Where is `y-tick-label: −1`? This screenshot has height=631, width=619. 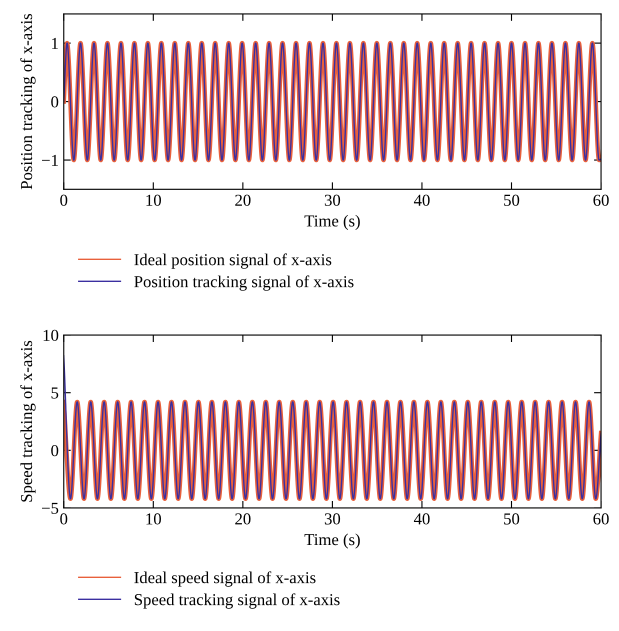 y-tick-label: −1 is located at coordinates (50, 160).